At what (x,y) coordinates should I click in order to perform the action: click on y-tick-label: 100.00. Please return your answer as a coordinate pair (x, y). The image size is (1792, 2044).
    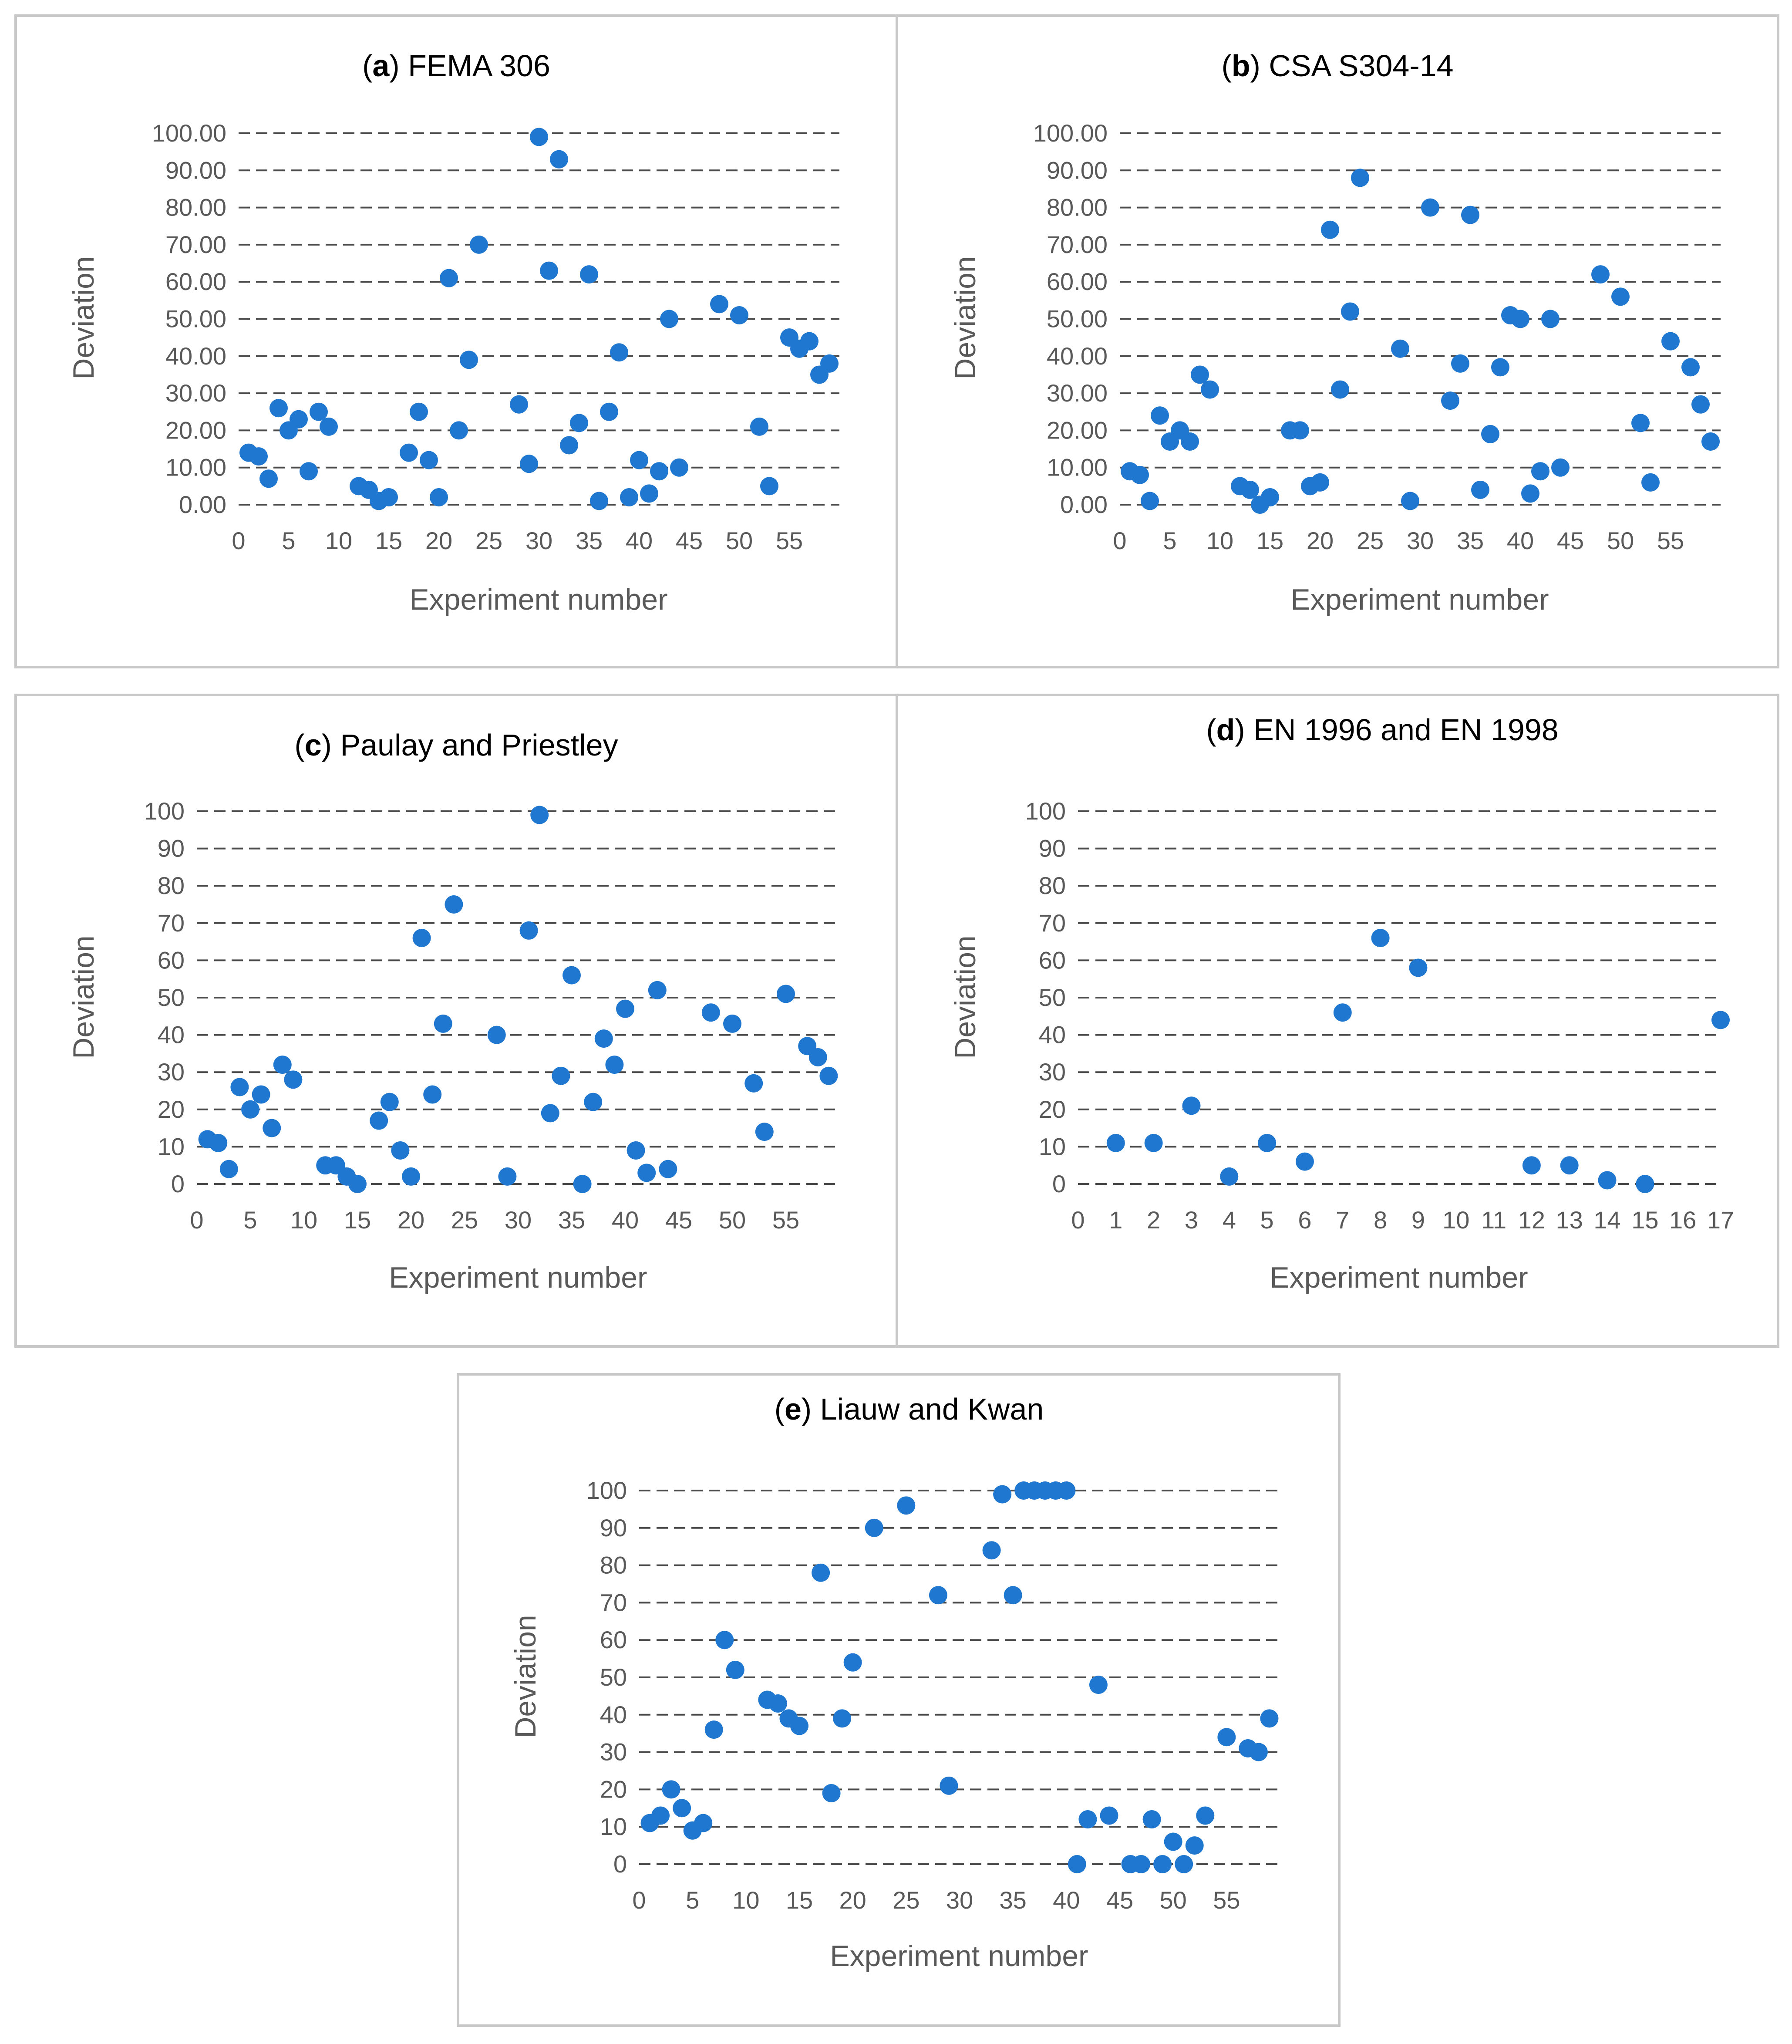
    Looking at the image, I should click on (1070, 133).